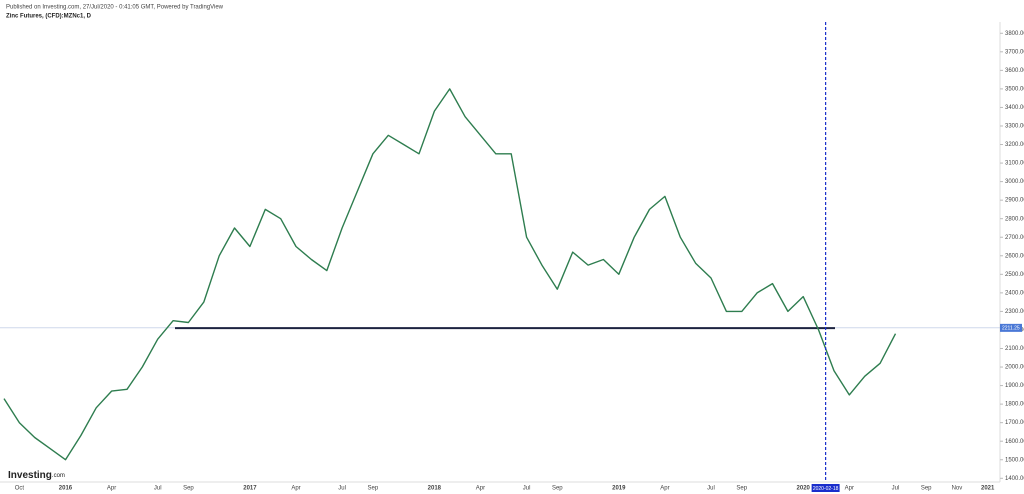  I want to click on price-tag, so click(1011, 327).